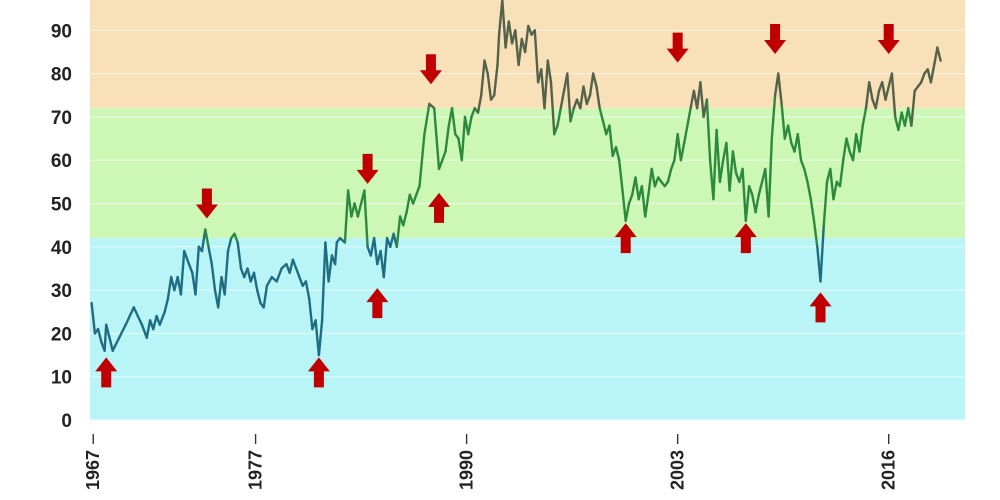  Describe the element at coordinates (625, 238) in the screenshot. I see `arrow-up-icon` at that location.